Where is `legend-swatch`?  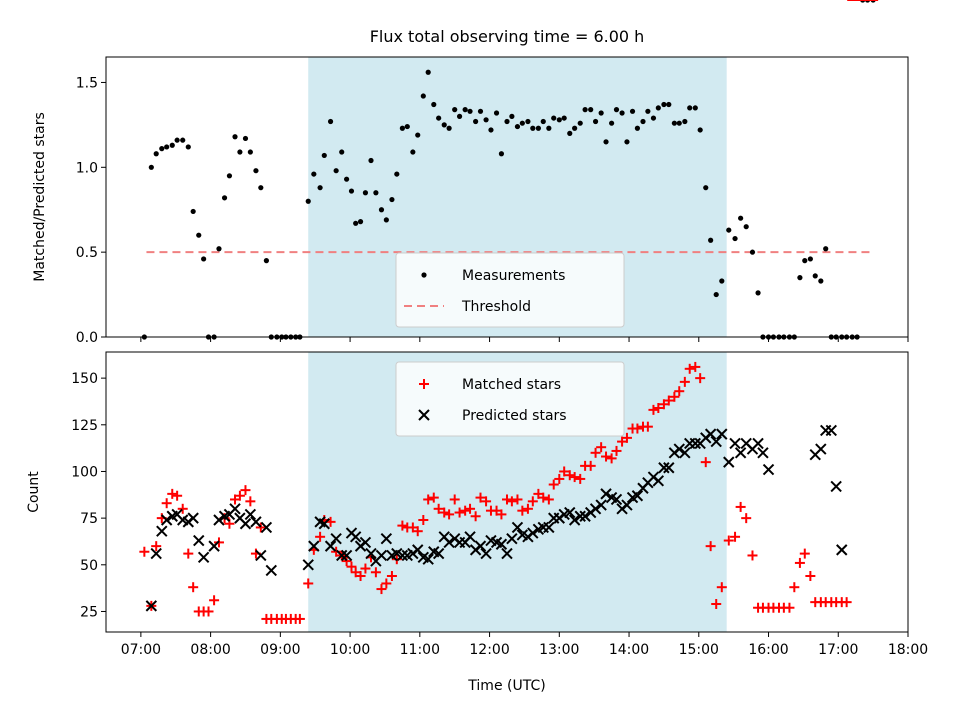
legend-swatch is located at coordinates (424, 415).